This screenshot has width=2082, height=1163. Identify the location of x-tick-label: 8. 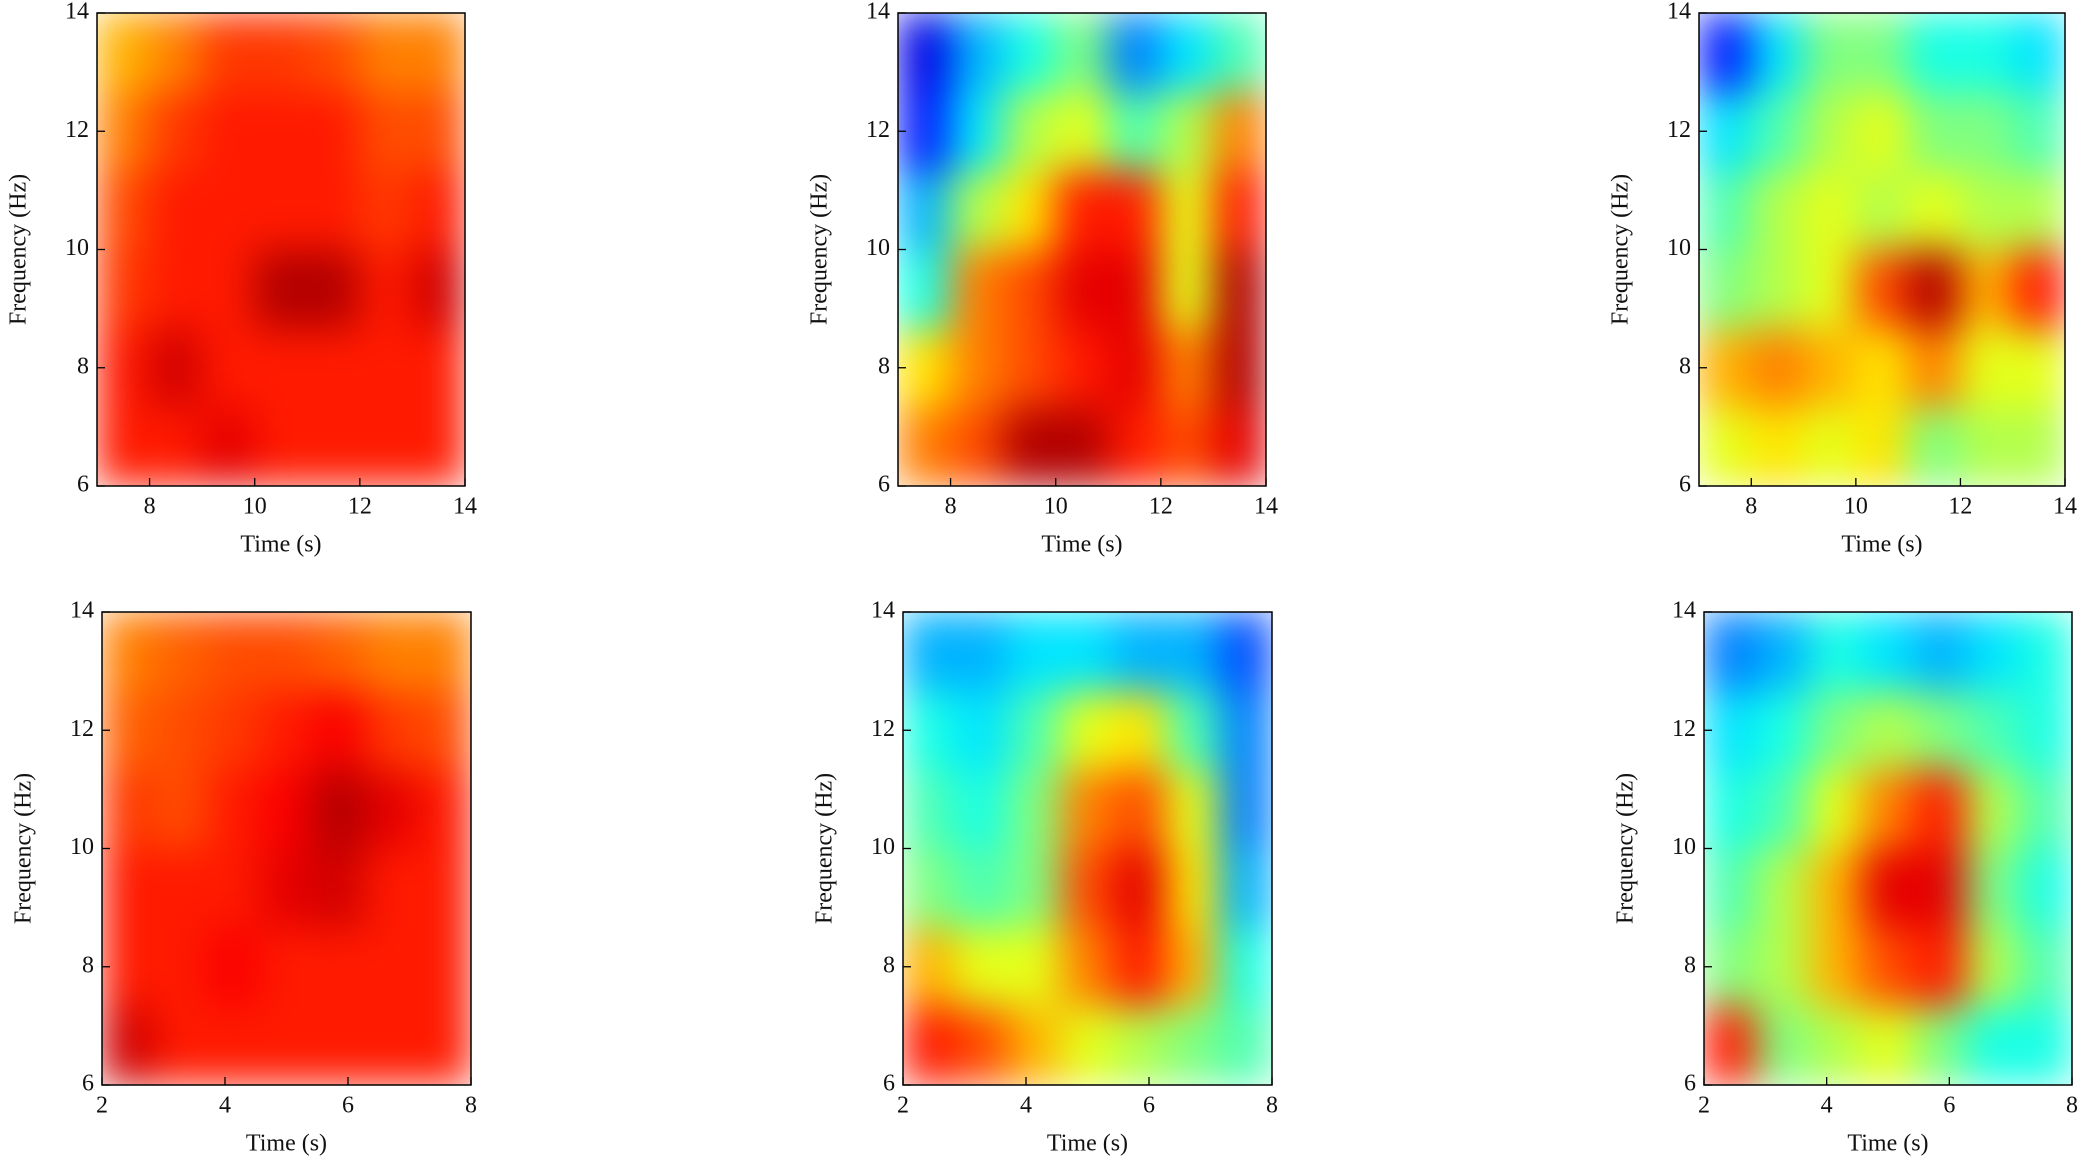
(150, 507).